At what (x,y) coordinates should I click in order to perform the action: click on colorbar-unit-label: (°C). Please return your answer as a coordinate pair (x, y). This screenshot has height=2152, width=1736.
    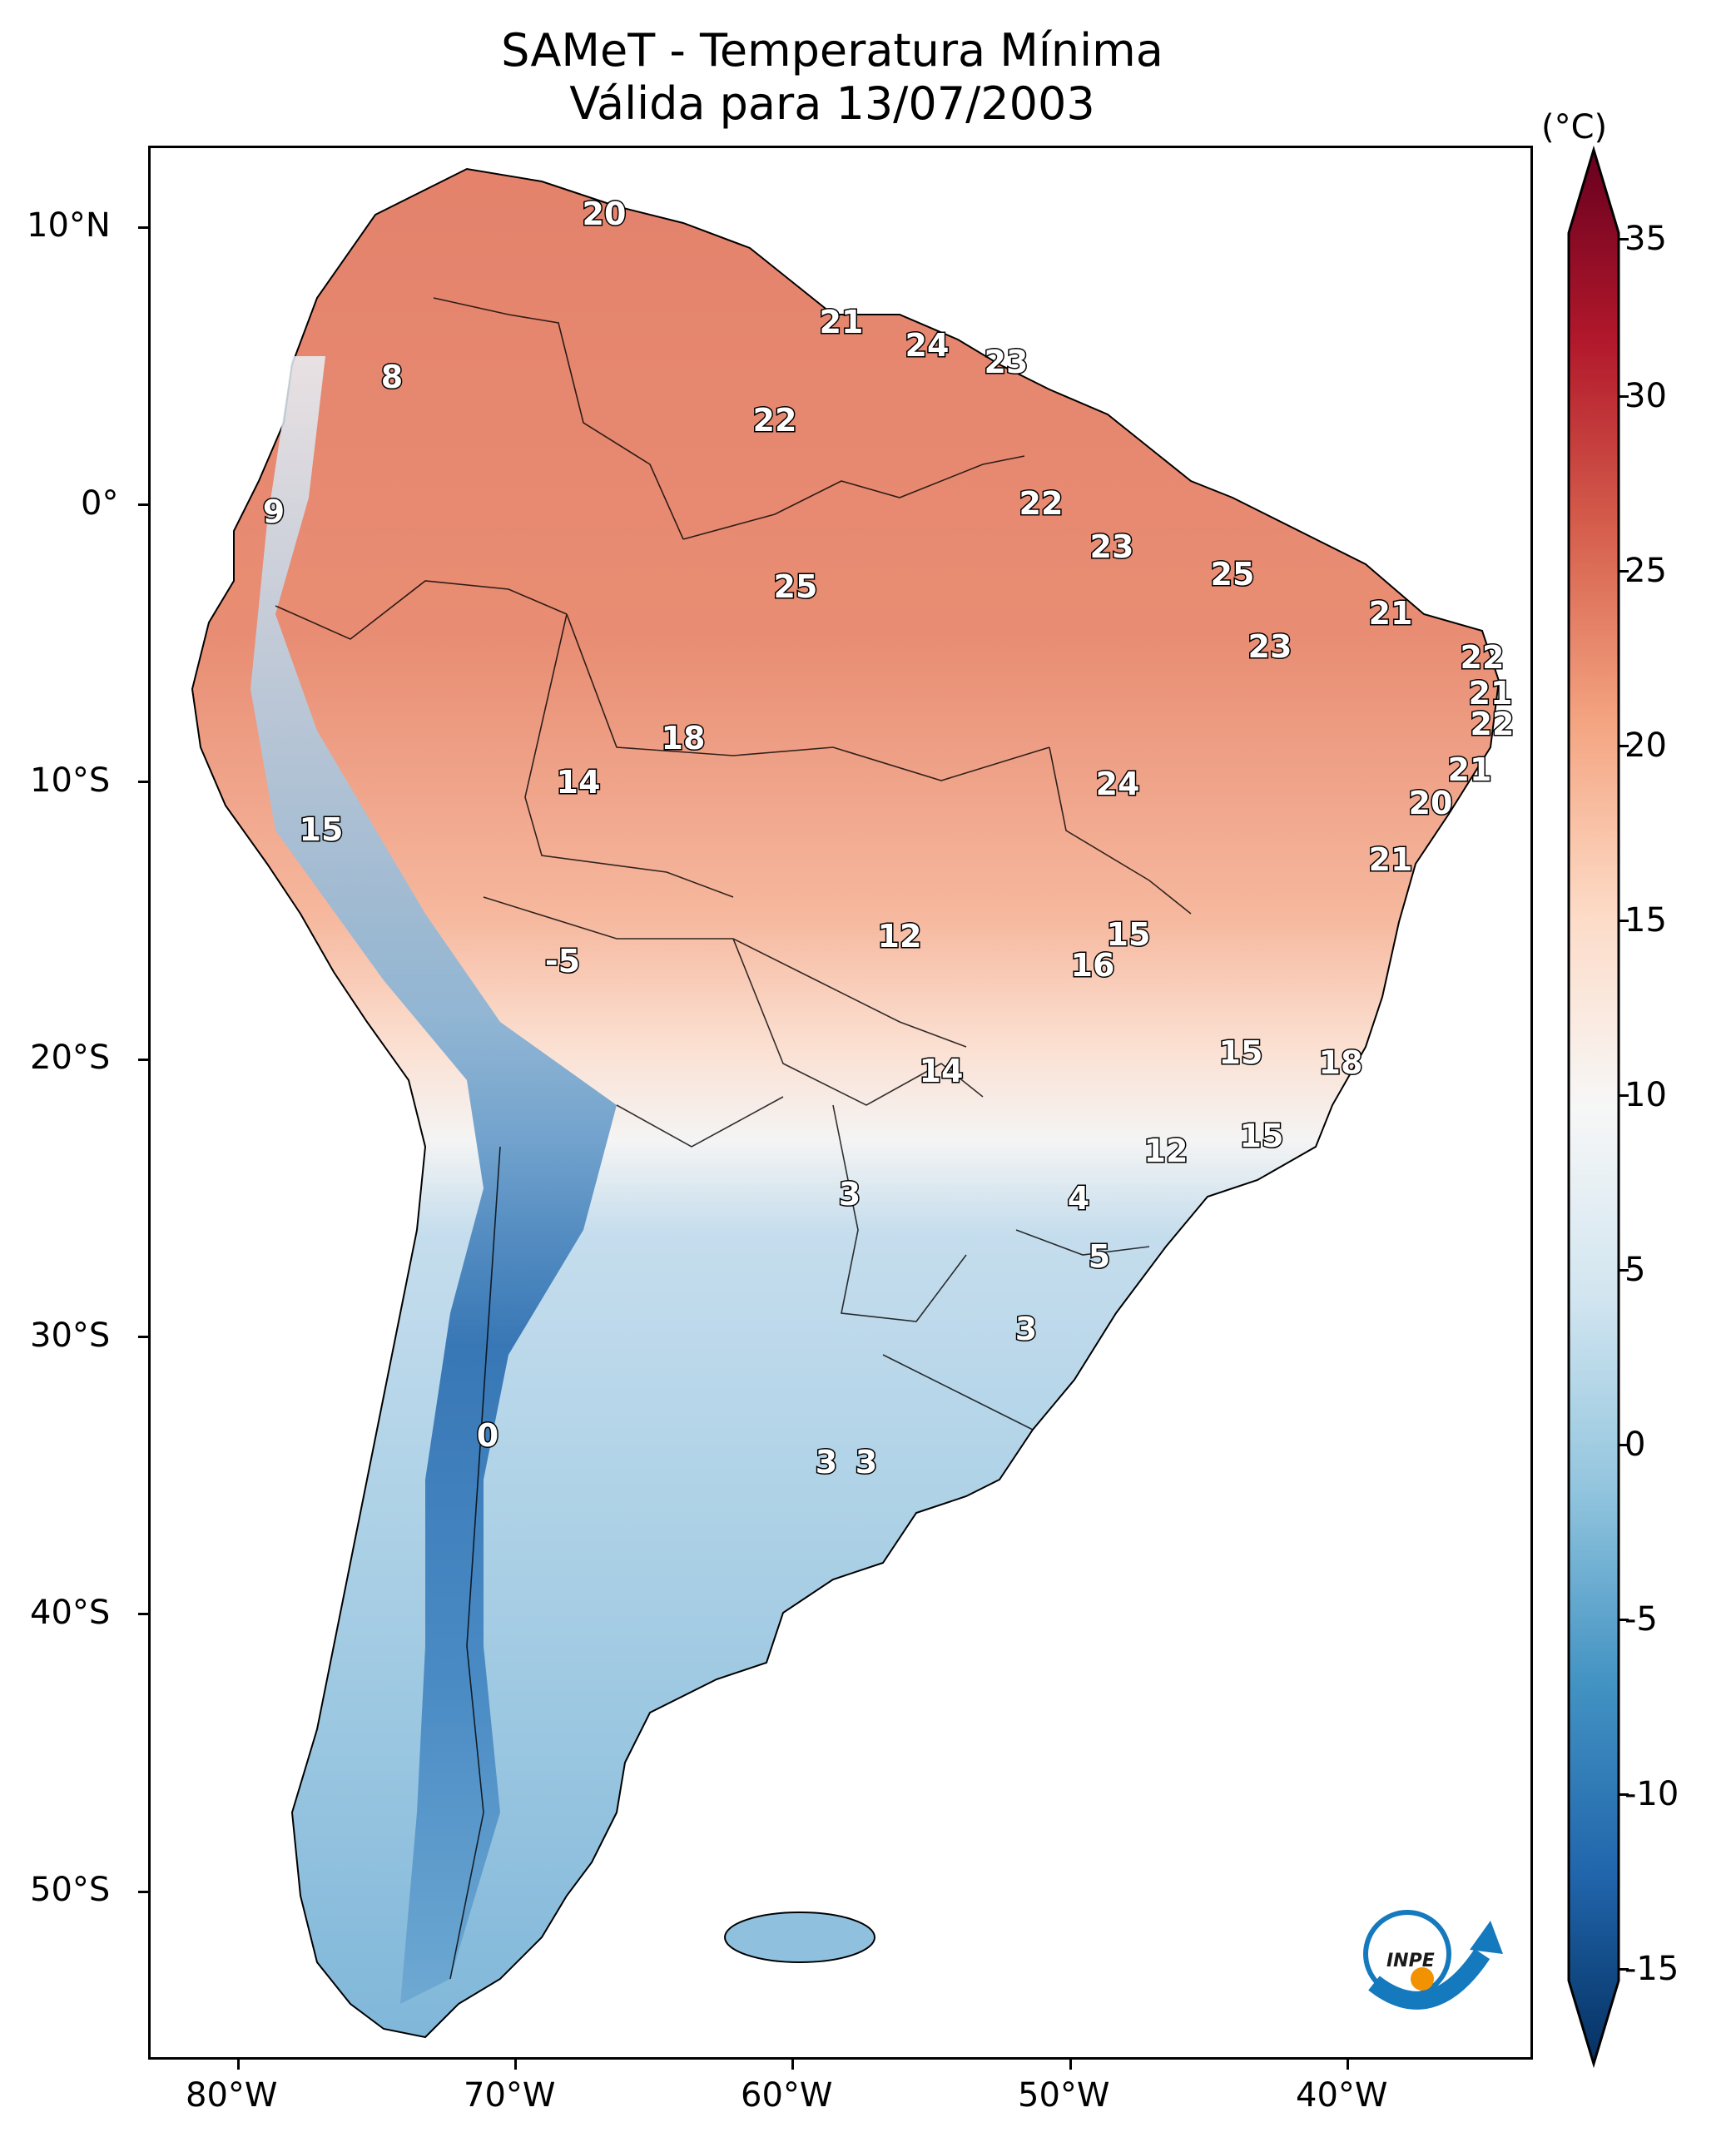
    Looking at the image, I should click on (1575, 127).